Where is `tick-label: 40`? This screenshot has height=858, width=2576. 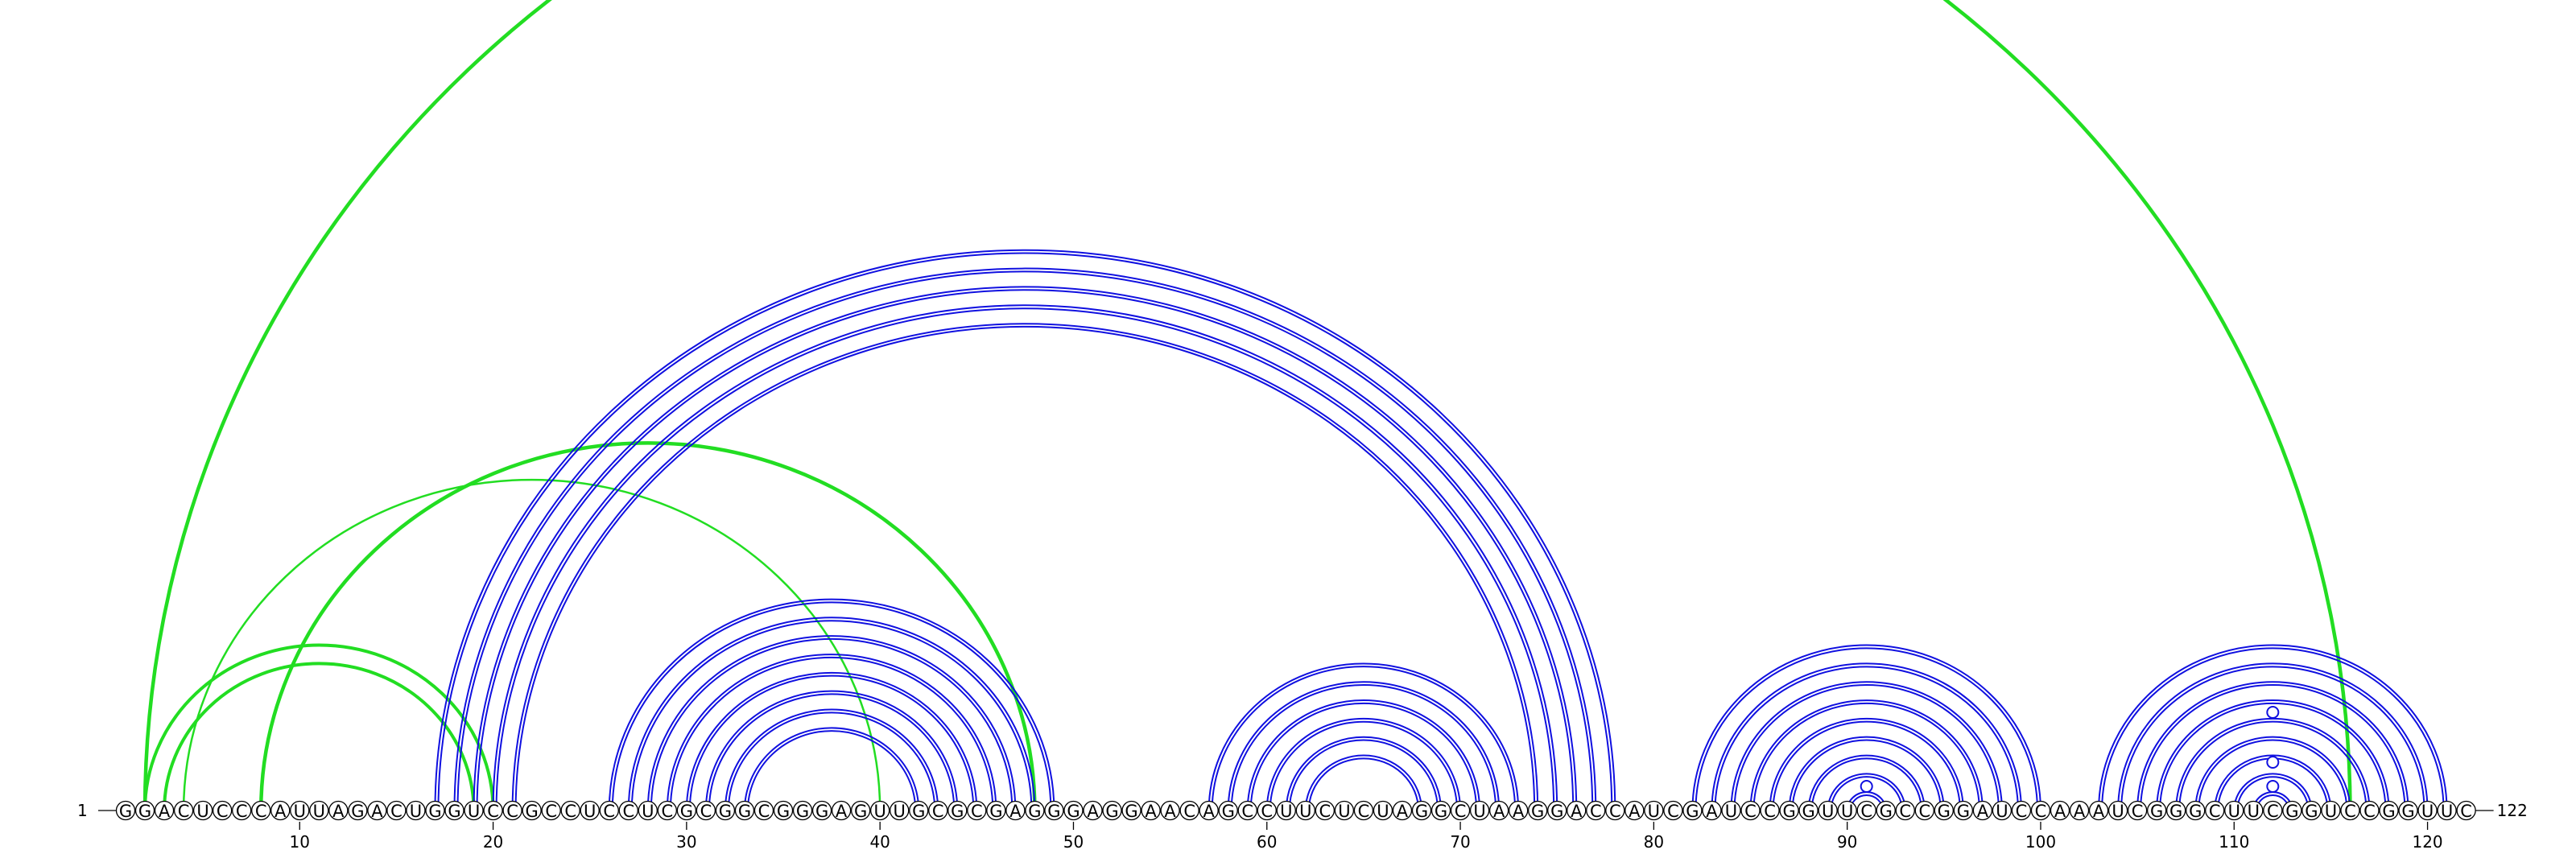 tick-label: 40 is located at coordinates (879, 842).